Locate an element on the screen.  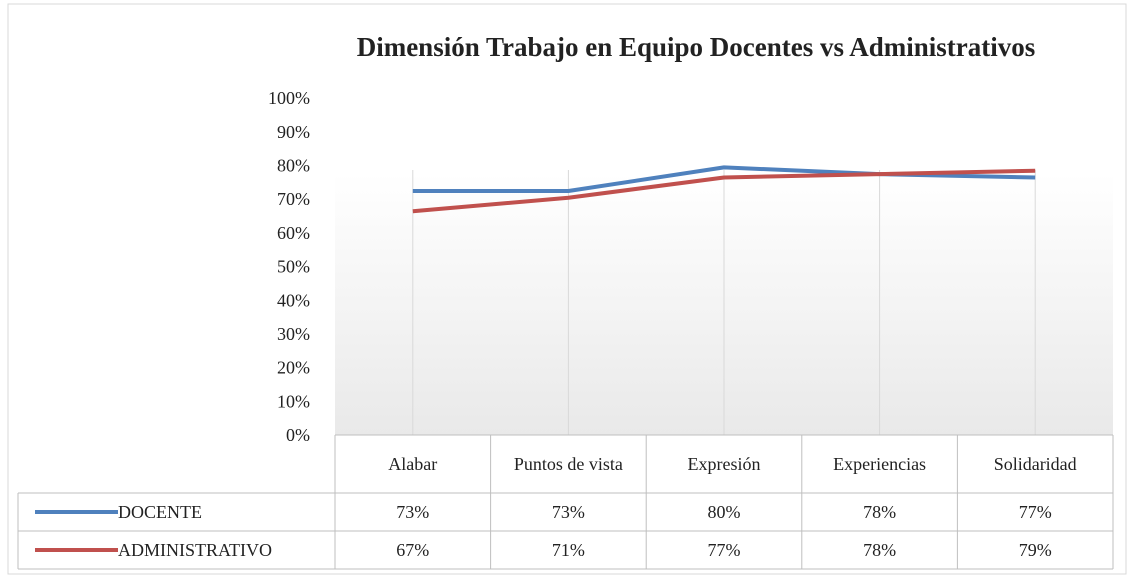
legend-label-text: DOCENTE is located at coordinates (160, 512).